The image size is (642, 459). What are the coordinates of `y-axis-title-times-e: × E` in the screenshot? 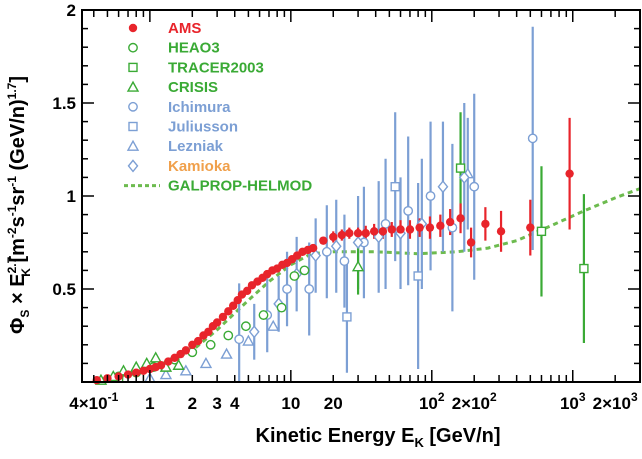 It's located at (18, 291).